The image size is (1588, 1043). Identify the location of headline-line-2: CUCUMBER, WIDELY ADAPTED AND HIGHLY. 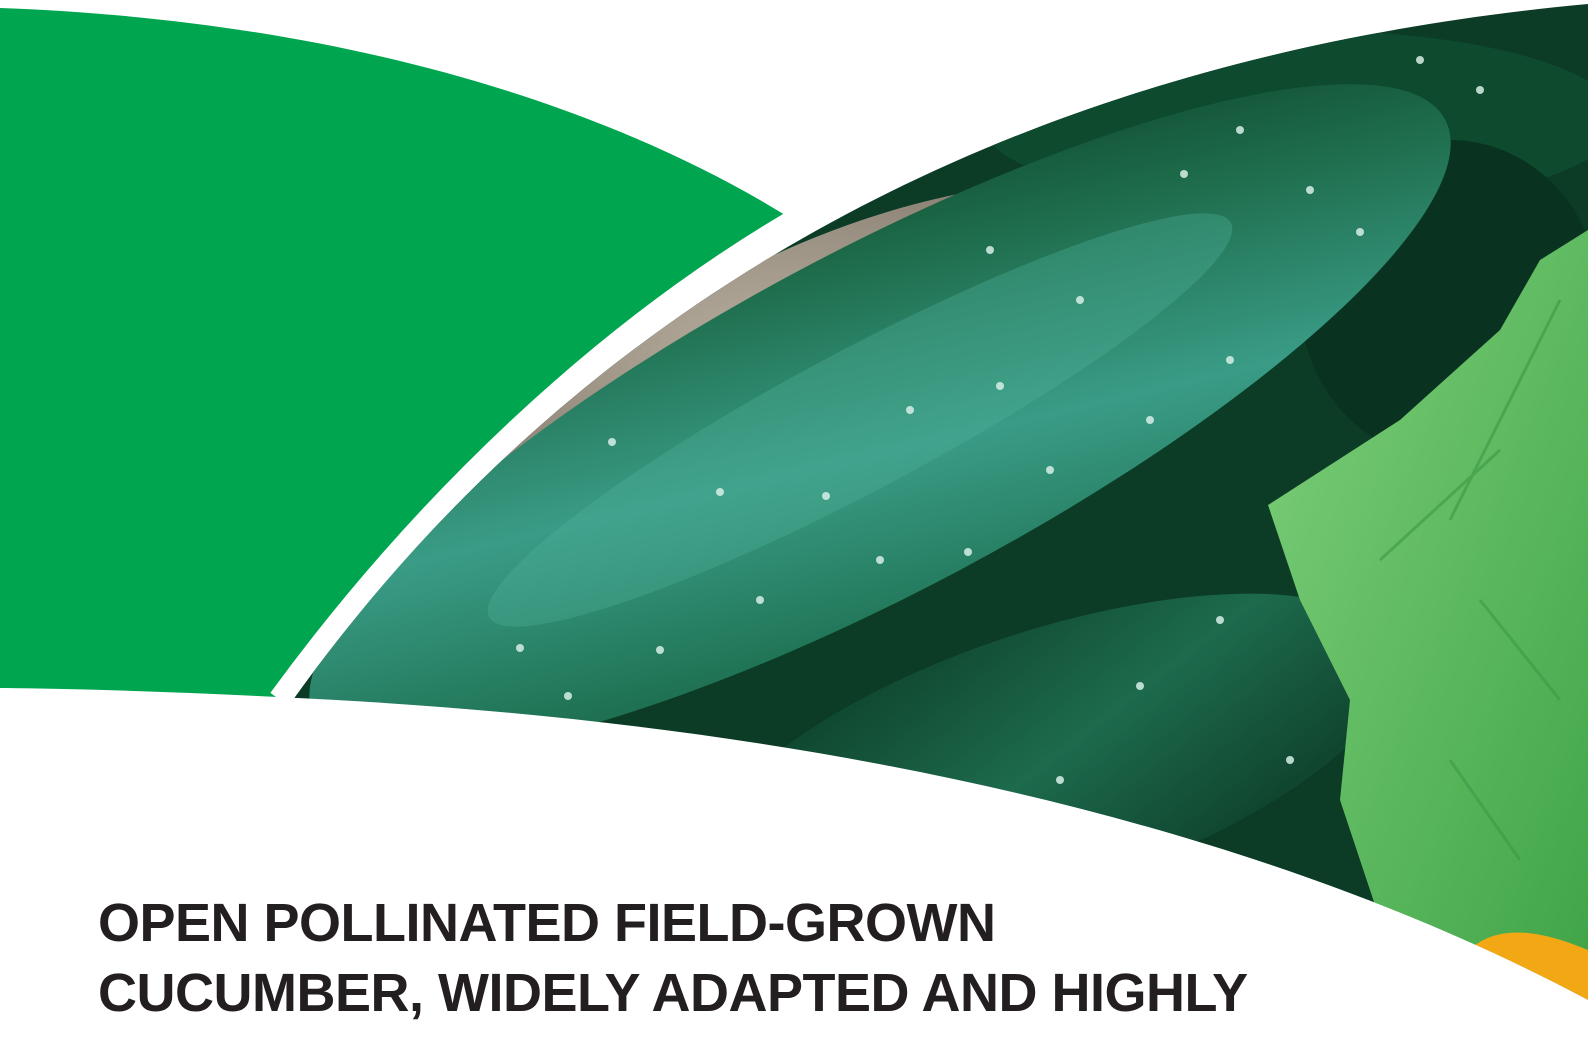
(673, 993).